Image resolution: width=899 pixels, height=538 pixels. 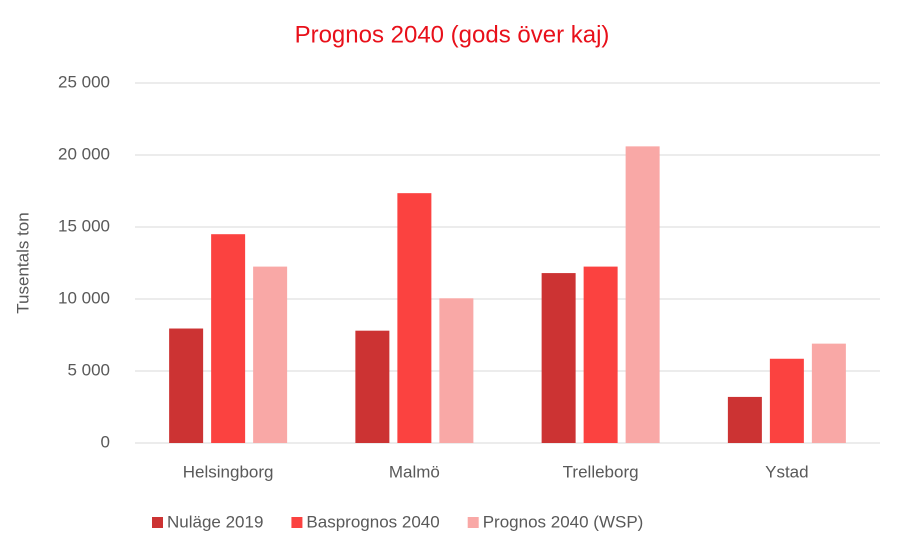 I want to click on x-tick-label: Trelleborg, so click(x=601, y=471).